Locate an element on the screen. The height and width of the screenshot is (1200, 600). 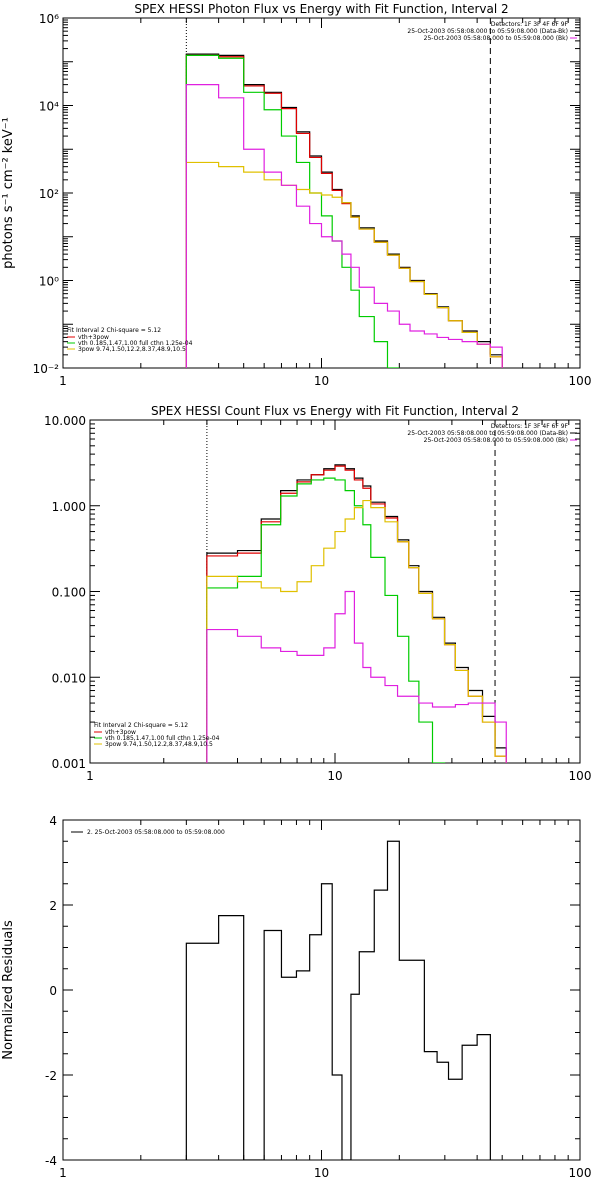
y-tick-label: -2 is located at coordinates (51, 1076).